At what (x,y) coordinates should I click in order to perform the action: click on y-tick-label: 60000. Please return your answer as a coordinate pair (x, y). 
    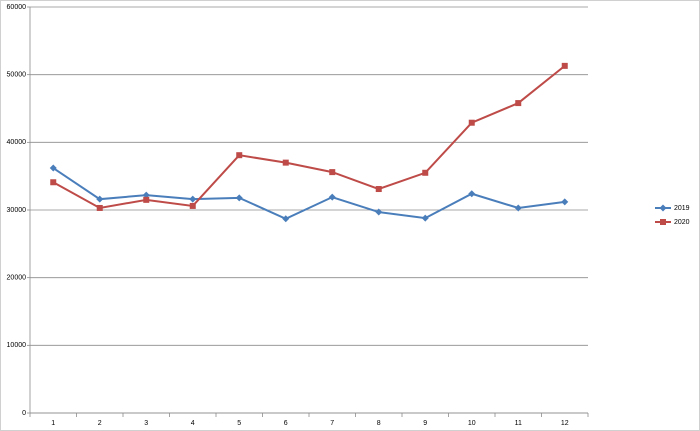
    Looking at the image, I should click on (17, 7).